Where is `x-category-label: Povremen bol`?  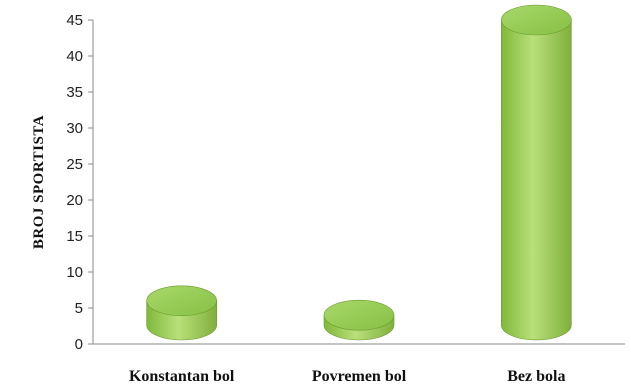 x-category-label: Povremen bol is located at coordinates (359, 376).